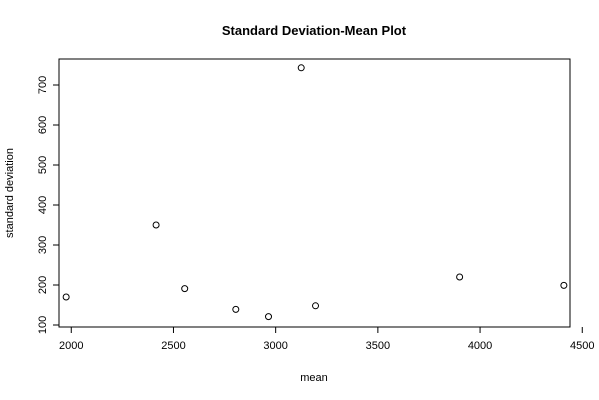  I want to click on y-tick-label-600: 600, so click(43, 125).